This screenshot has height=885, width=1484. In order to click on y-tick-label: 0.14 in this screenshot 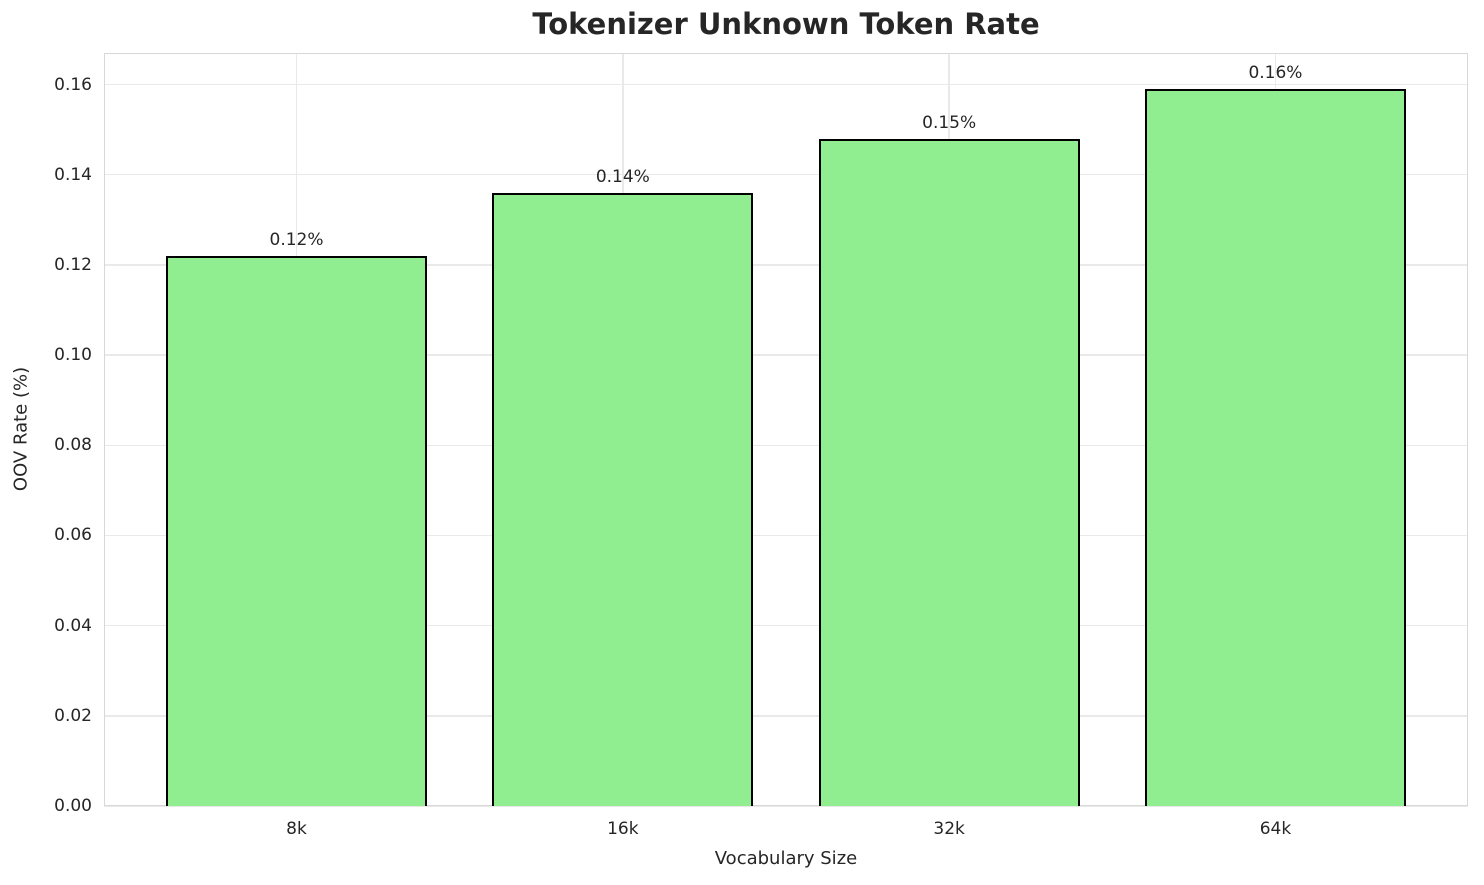, I will do `click(73, 174)`.